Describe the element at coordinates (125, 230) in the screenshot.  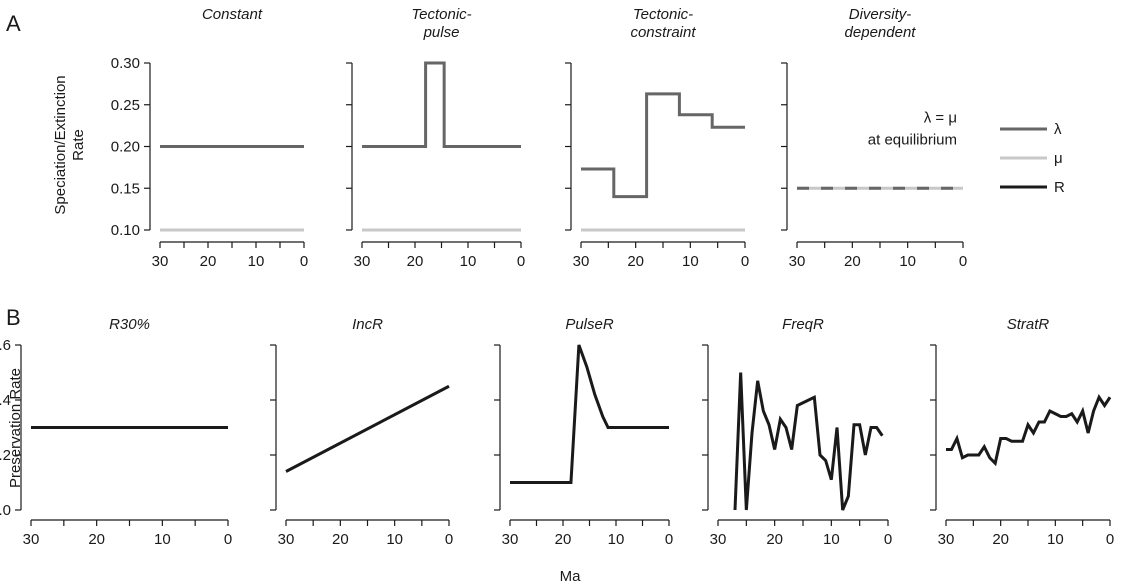
I see `y-tick-label: 0.10` at that location.